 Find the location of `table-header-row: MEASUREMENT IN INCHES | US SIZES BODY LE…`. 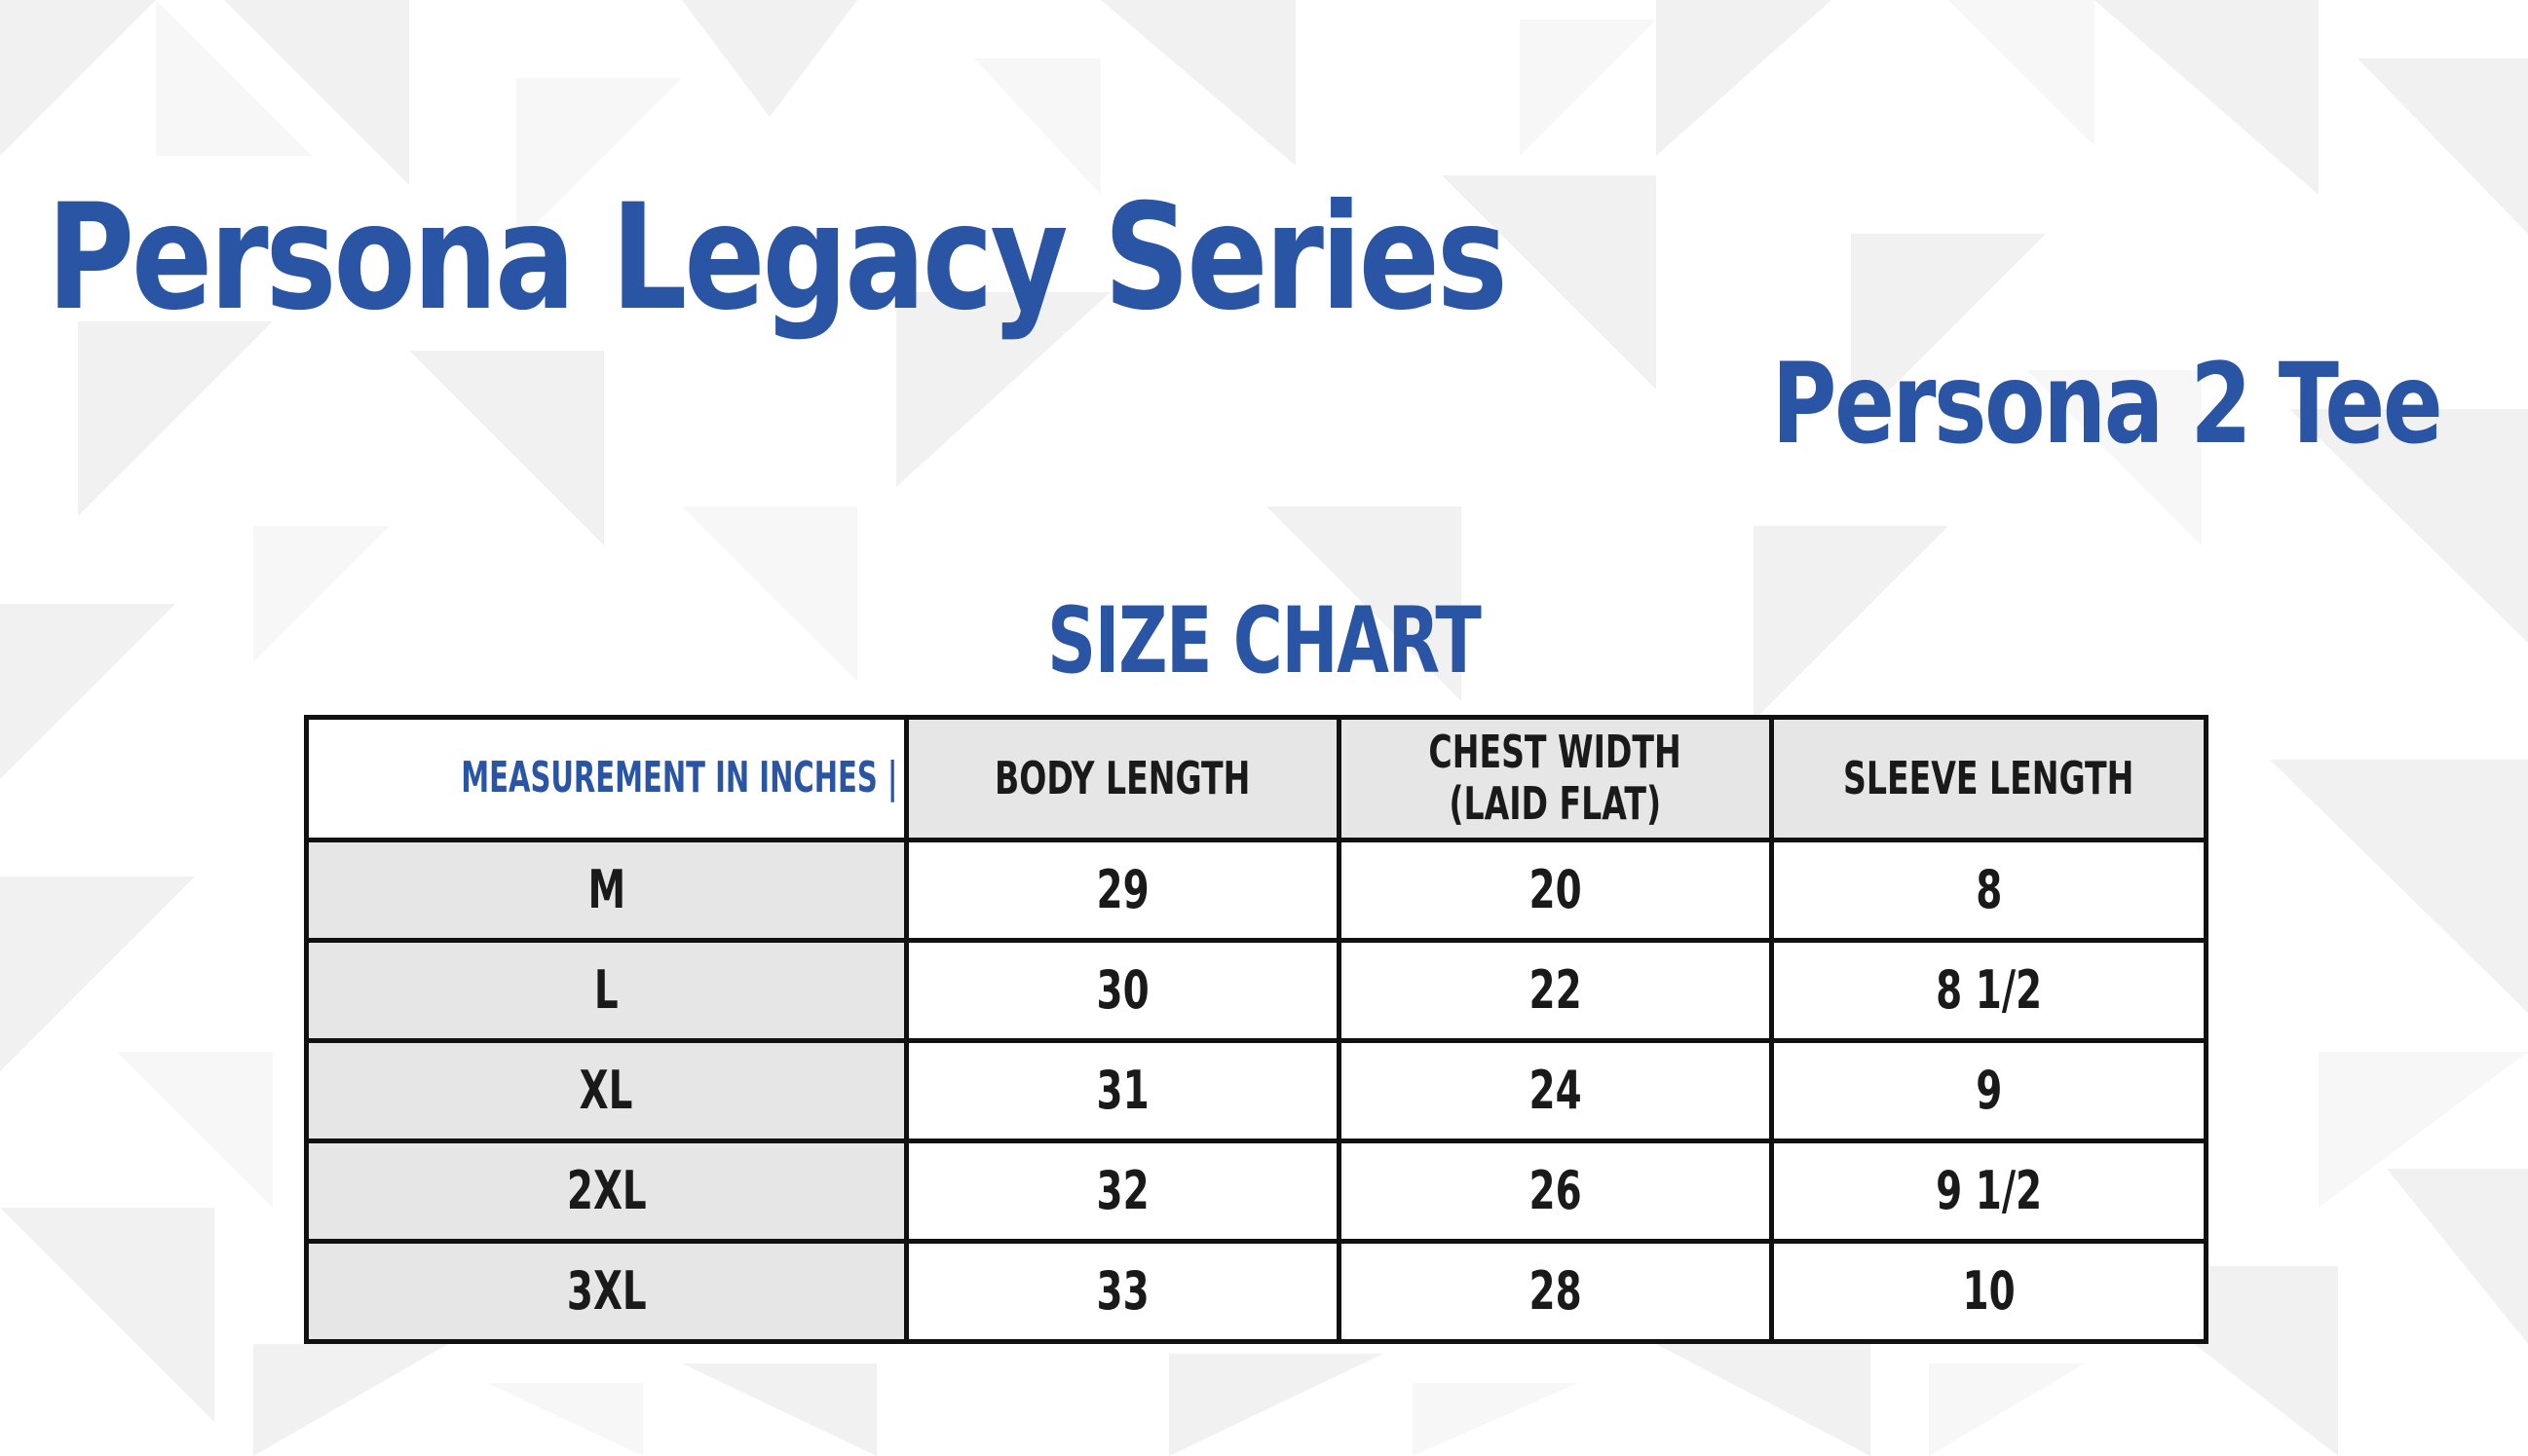

table-header-row: MEASUREMENT IN INCHES | US SIZES BODY LE… is located at coordinates (1256, 778).